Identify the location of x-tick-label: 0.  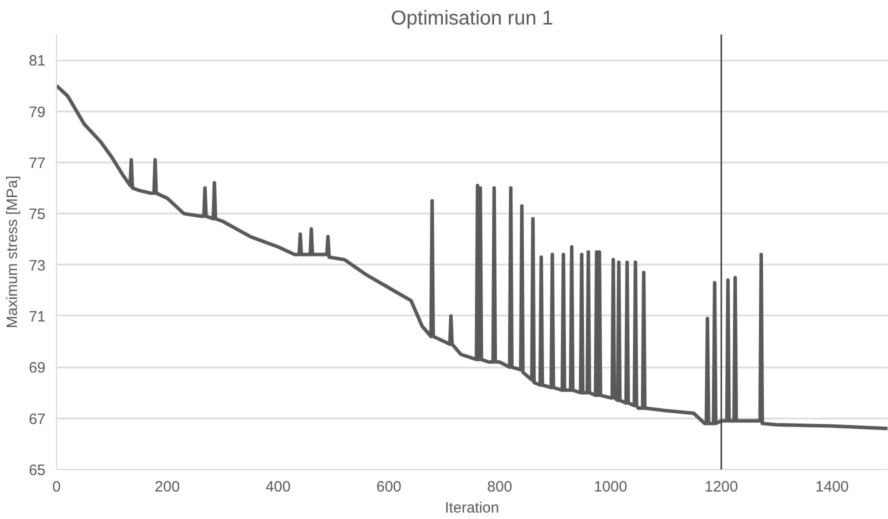
(56, 487).